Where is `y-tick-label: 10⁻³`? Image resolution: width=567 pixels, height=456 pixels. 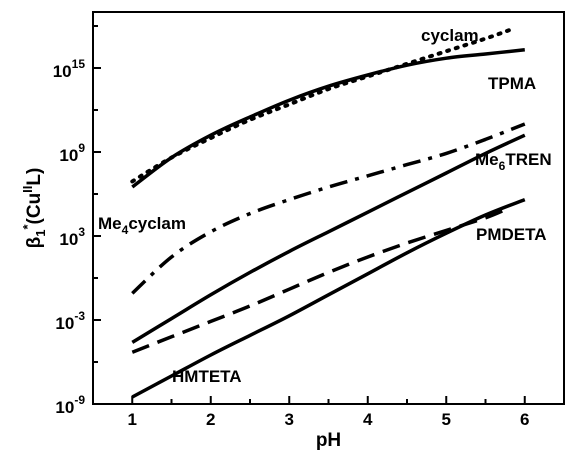
y-tick-label: 10⁻³ is located at coordinates (70, 321).